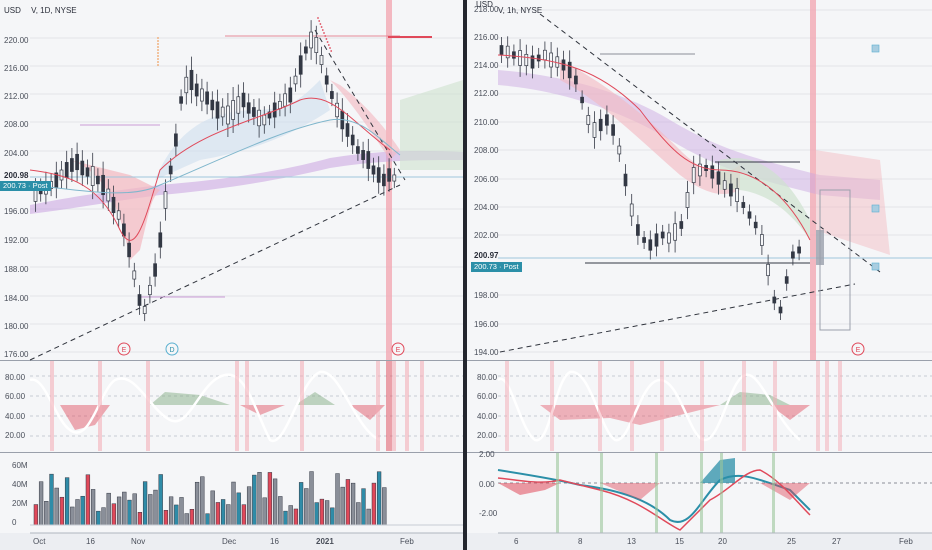 Image resolution: width=932 pixels, height=550 pixels. I want to click on alert-marker, so click(875, 266).